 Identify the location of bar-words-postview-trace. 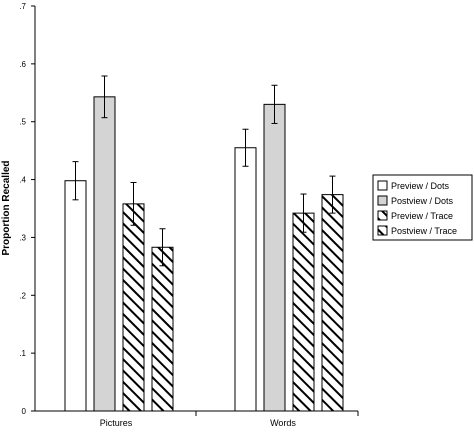
(332, 303).